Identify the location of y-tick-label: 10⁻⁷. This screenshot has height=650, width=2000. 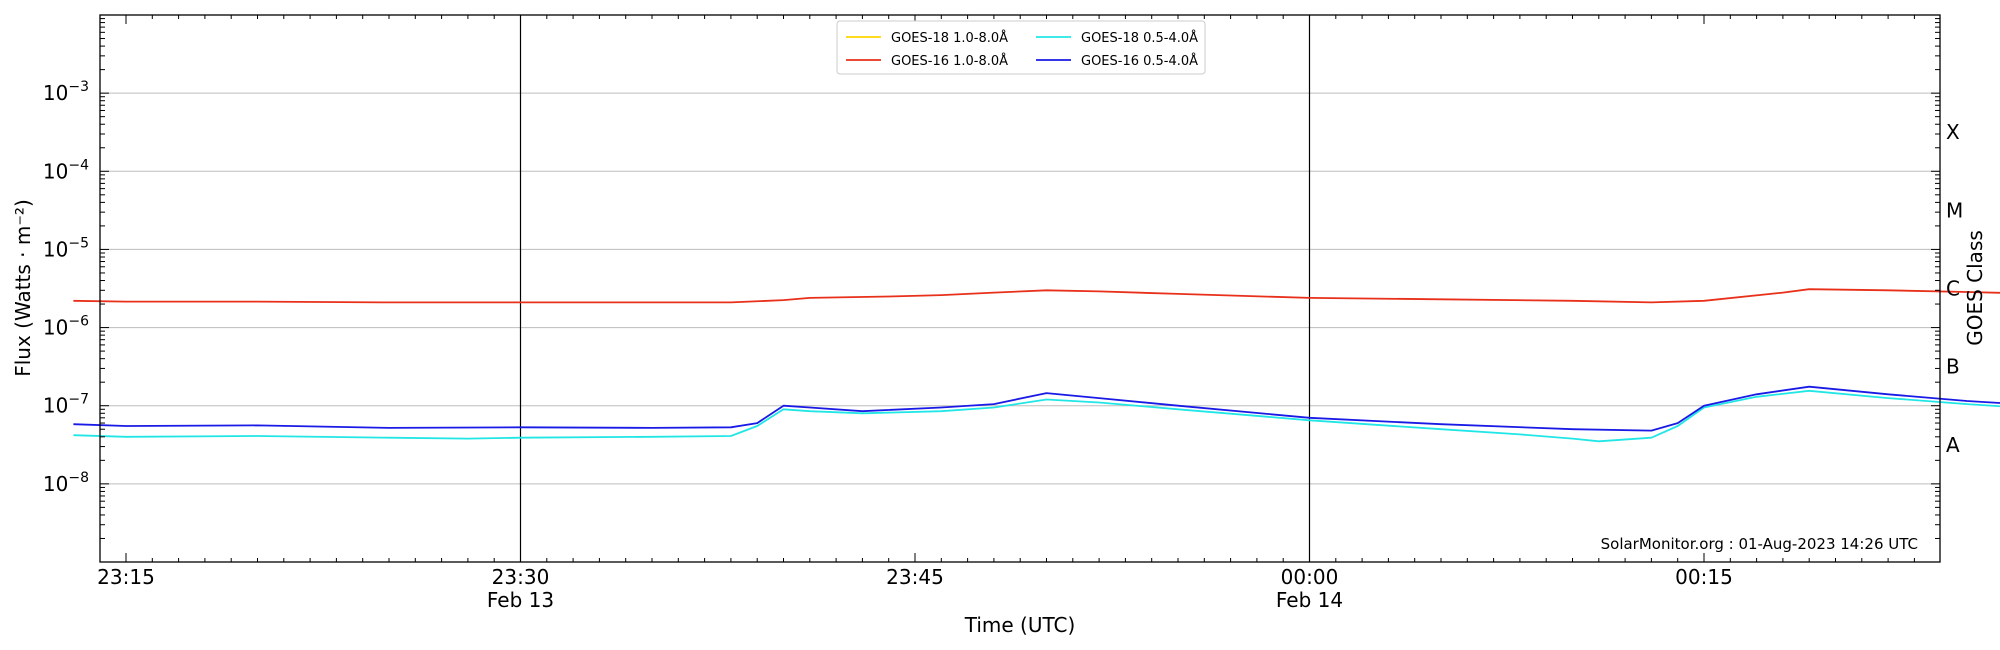
(66, 405).